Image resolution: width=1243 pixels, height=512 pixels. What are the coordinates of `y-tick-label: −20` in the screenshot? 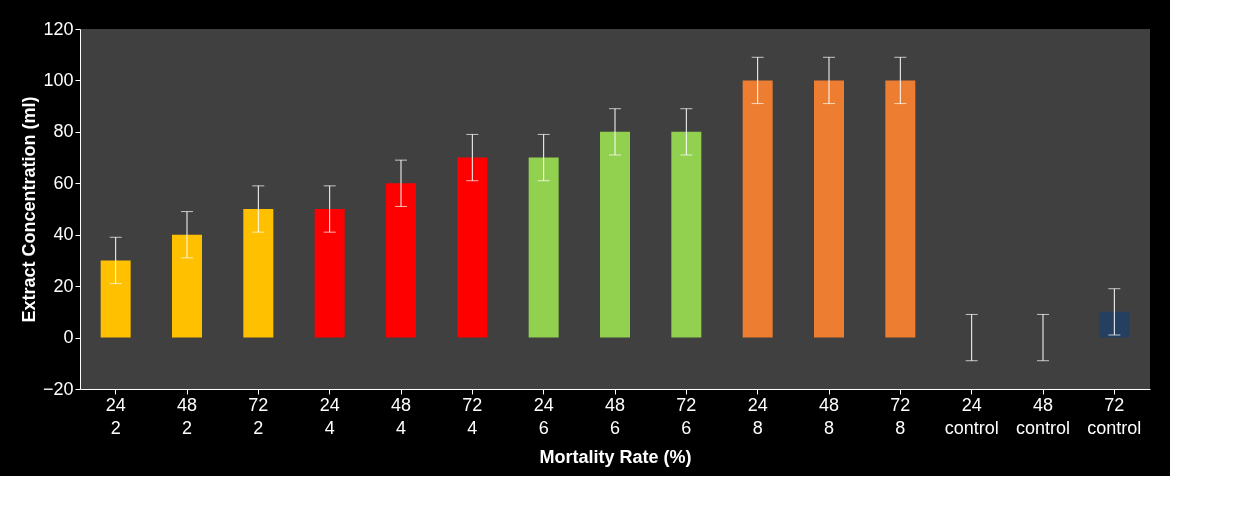 It's located at (58, 388).